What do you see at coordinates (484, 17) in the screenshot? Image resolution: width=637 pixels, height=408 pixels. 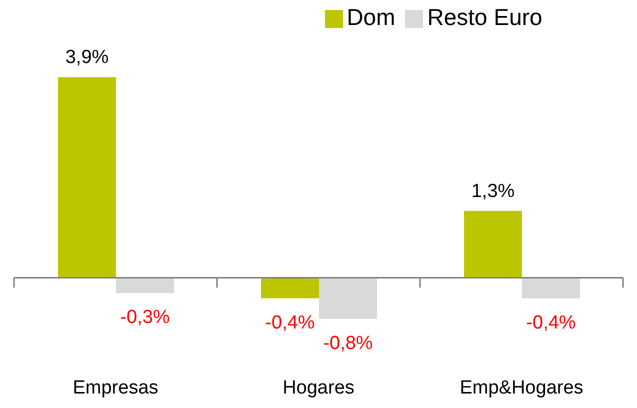 I see `legend-label: Resto Euro` at bounding box center [484, 17].